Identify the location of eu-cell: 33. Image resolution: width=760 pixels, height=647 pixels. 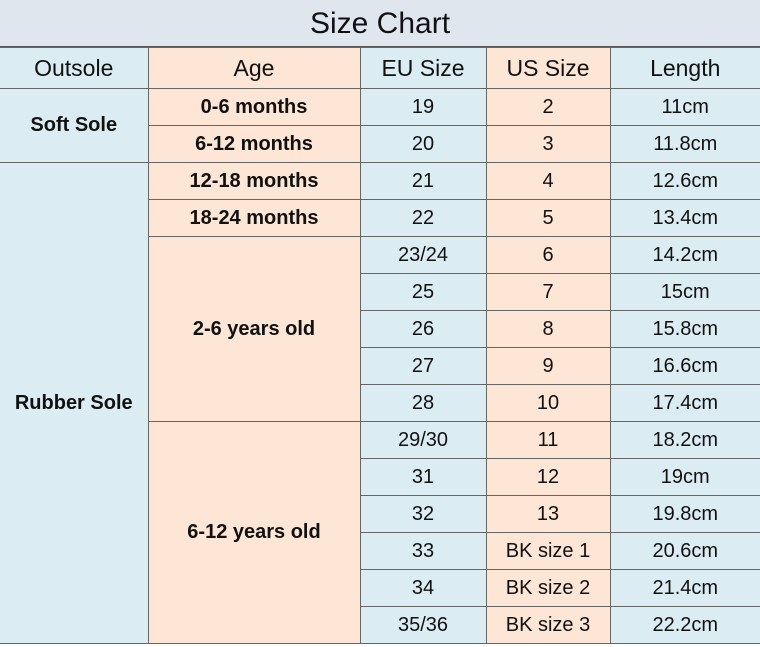
(423, 551).